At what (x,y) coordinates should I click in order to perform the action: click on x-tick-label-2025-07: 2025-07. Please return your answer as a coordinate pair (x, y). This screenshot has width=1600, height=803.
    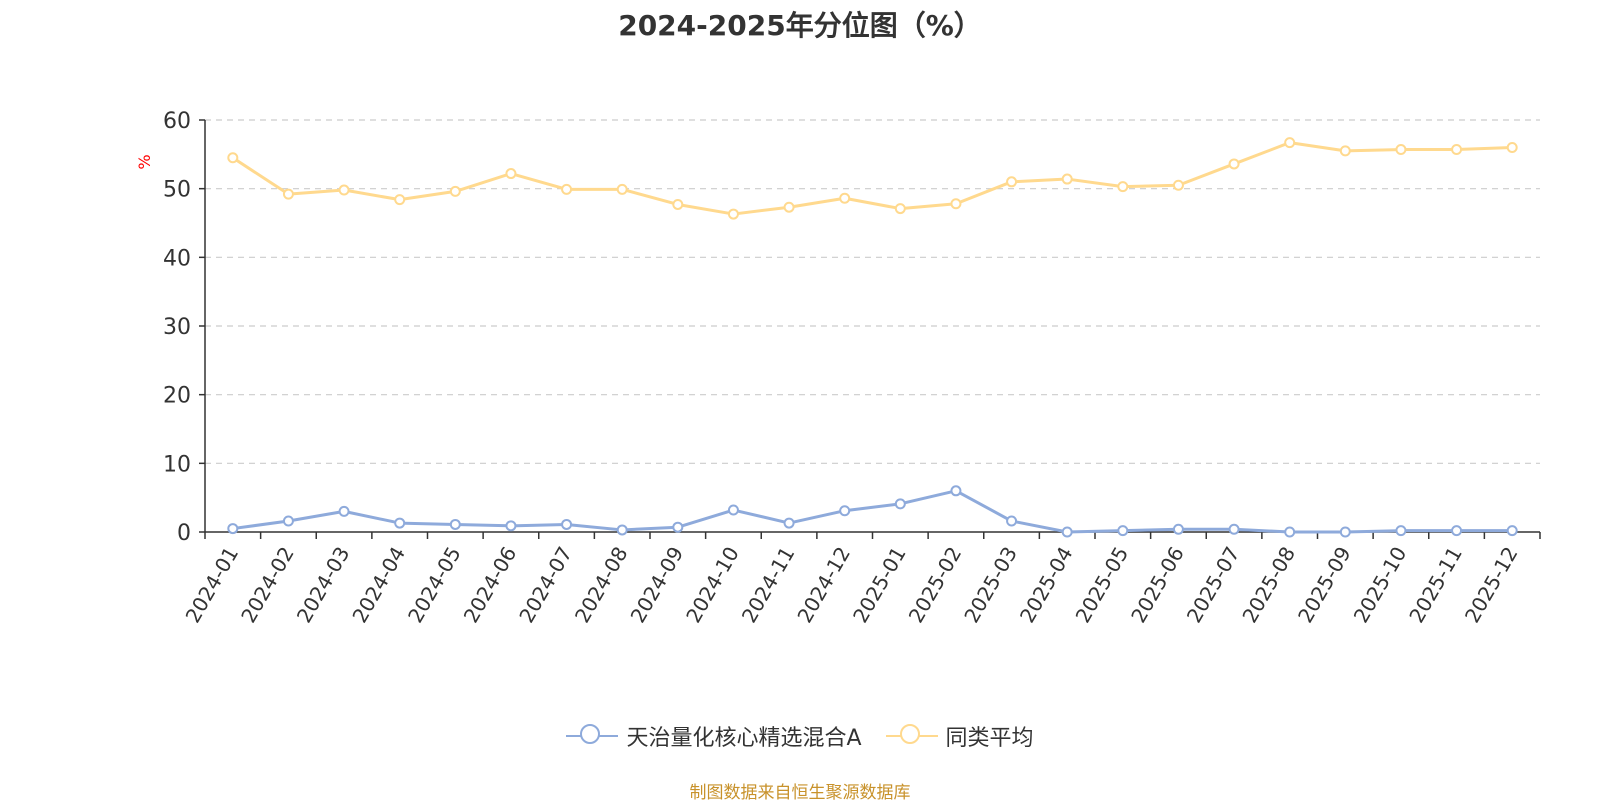
    Looking at the image, I should click on (1213, 585).